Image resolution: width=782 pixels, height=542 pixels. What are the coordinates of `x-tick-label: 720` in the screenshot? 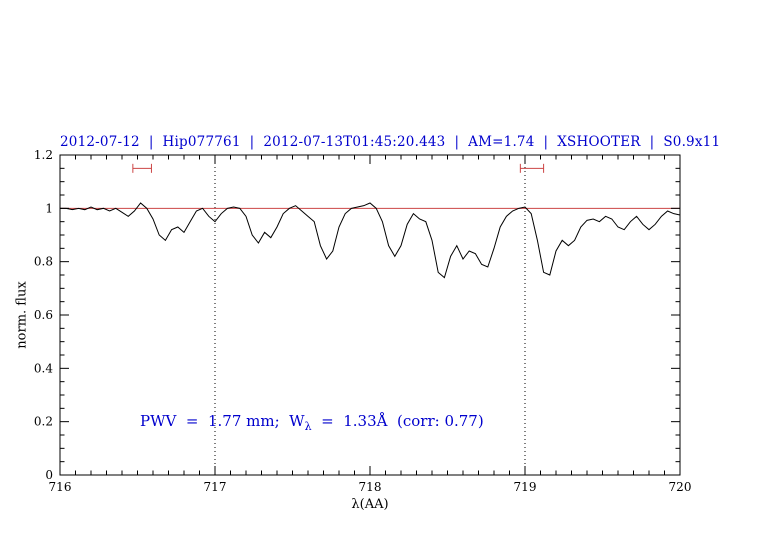 It's located at (680, 487).